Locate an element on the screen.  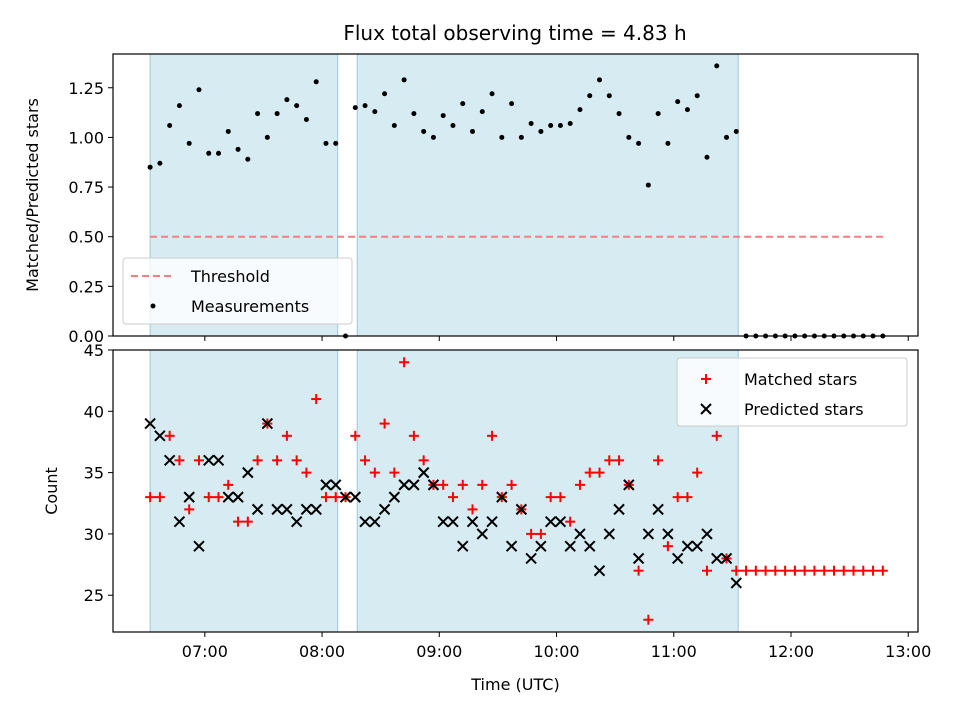
y-tick-label: 0.00 is located at coordinates (86, 336).